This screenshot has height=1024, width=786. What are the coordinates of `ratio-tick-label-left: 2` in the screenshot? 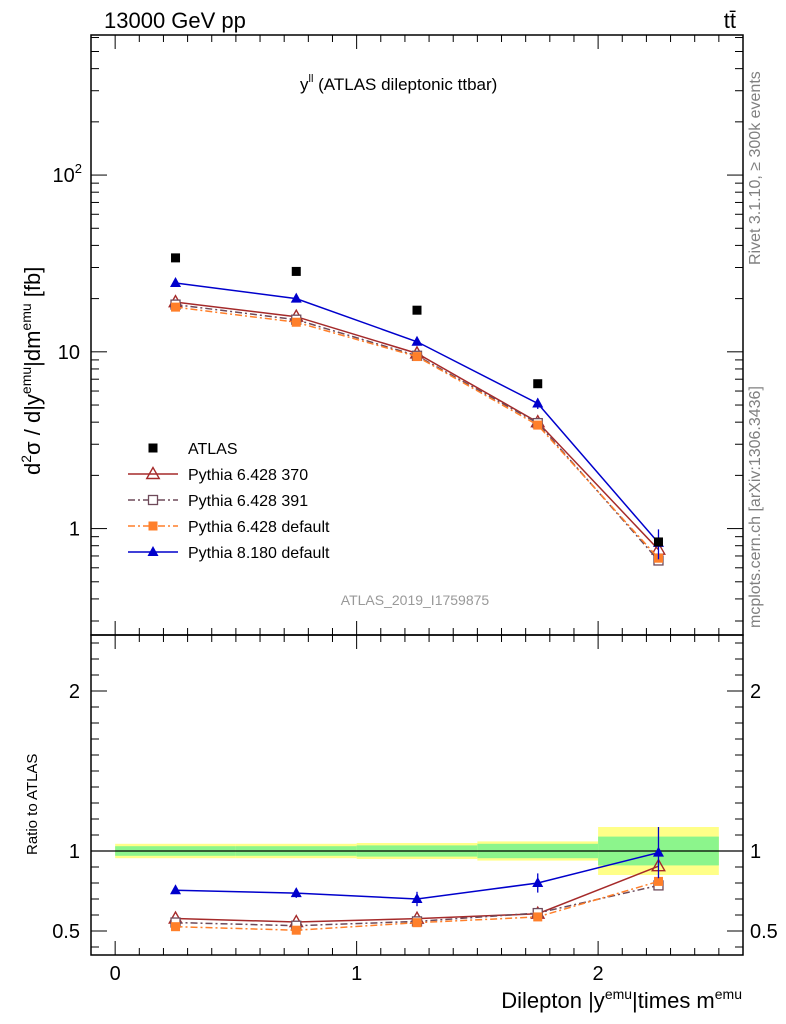 It's located at (74, 692).